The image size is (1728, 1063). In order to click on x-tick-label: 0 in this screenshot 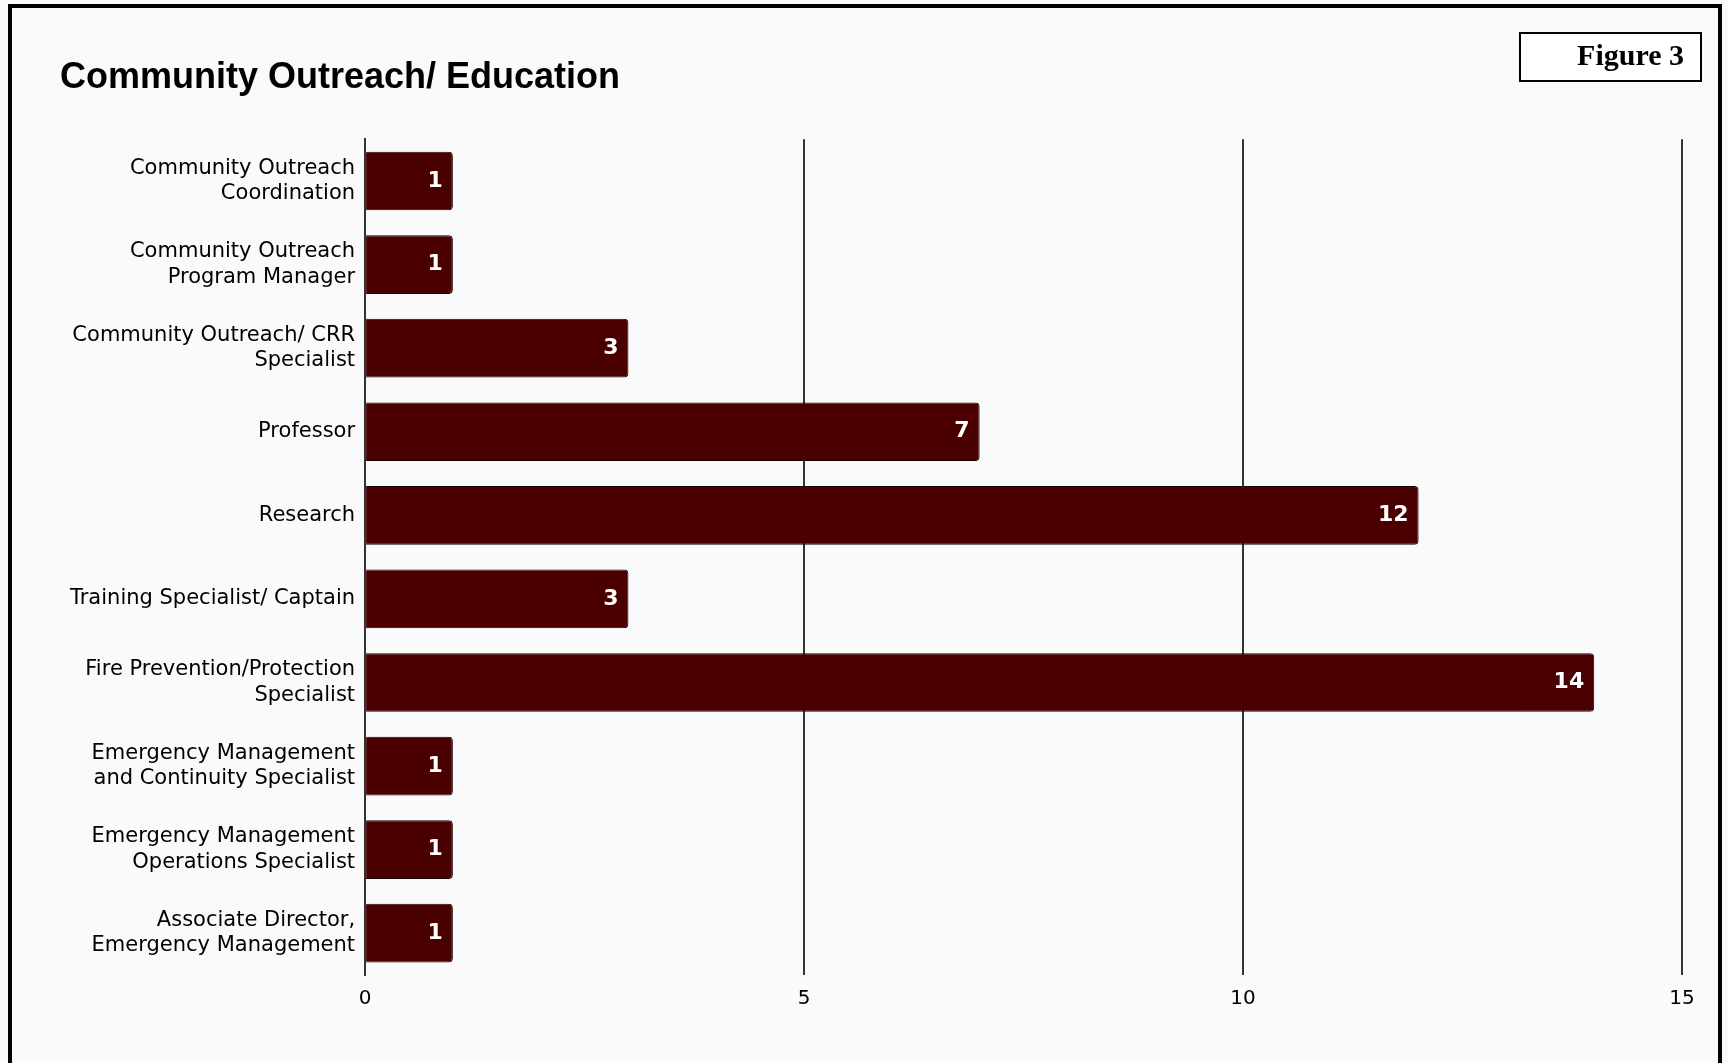, I will do `click(365, 997)`.